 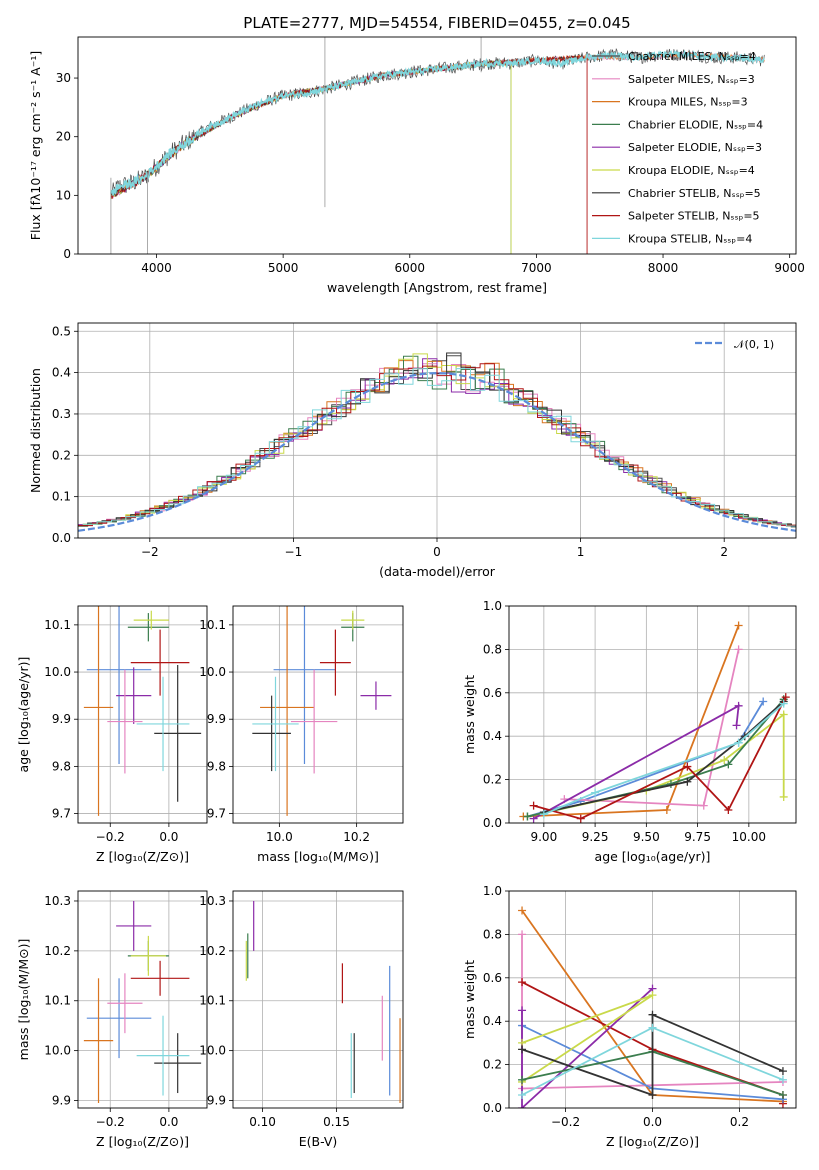 What do you see at coordinates (63, 78) in the screenshot?
I see `y-tick-label: 30` at bounding box center [63, 78].